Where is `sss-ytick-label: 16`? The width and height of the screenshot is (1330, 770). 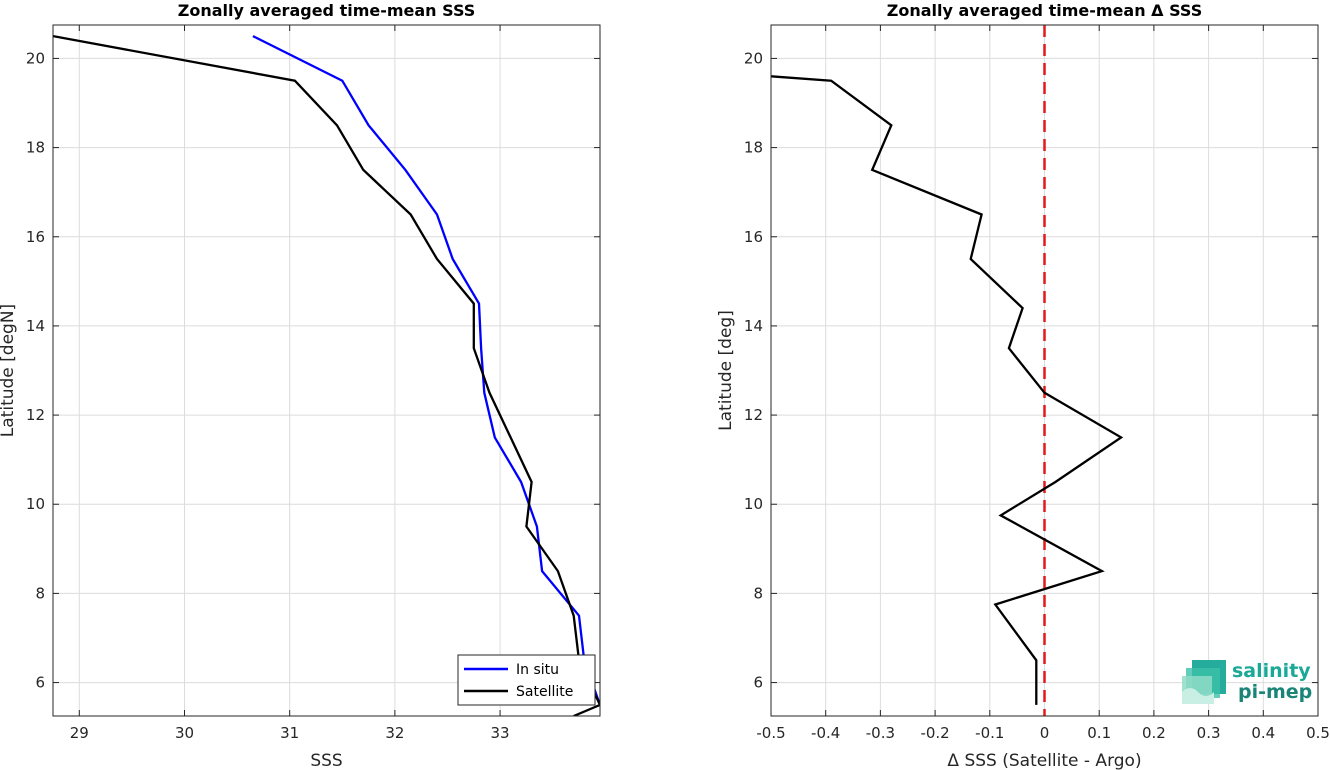 sss-ytick-label: 16 is located at coordinates (35, 237).